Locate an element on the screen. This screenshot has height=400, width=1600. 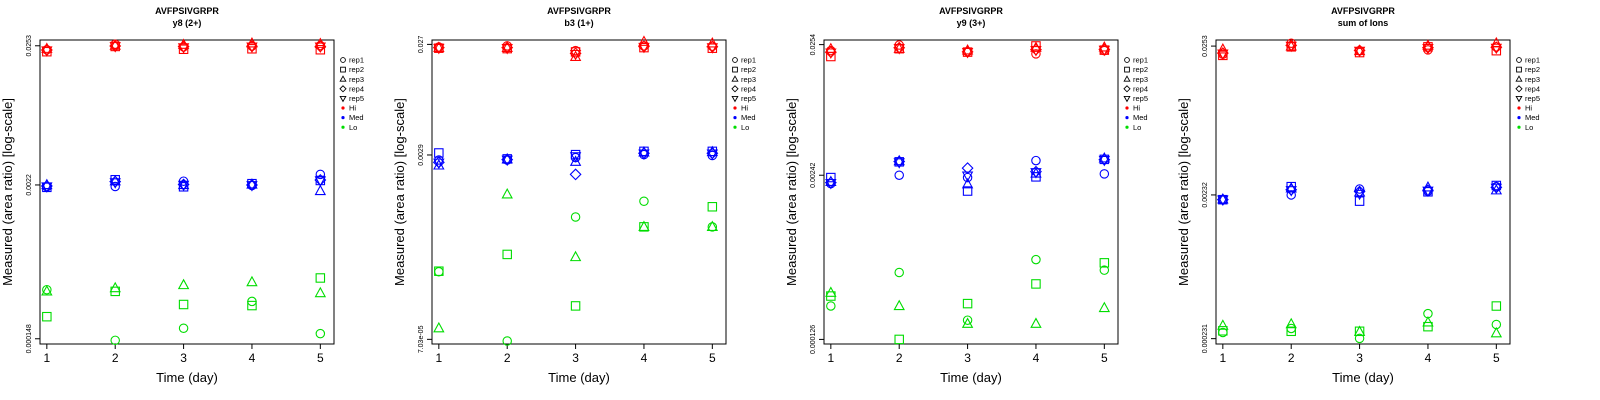
chart-subtitle: sum of Ions is located at coordinates (1363, 23).